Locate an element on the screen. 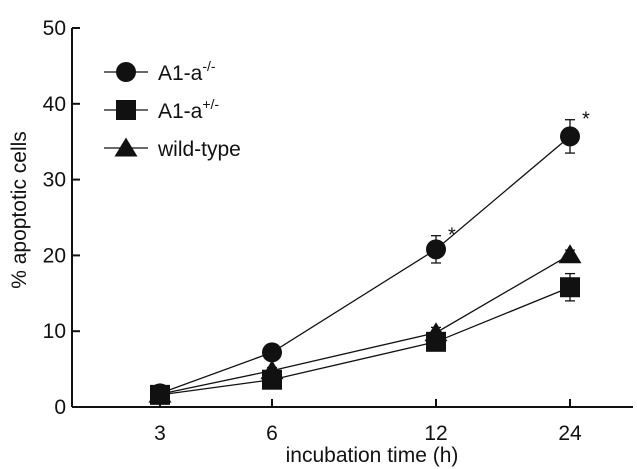  y-tick-label: 20 is located at coordinates (54, 255).